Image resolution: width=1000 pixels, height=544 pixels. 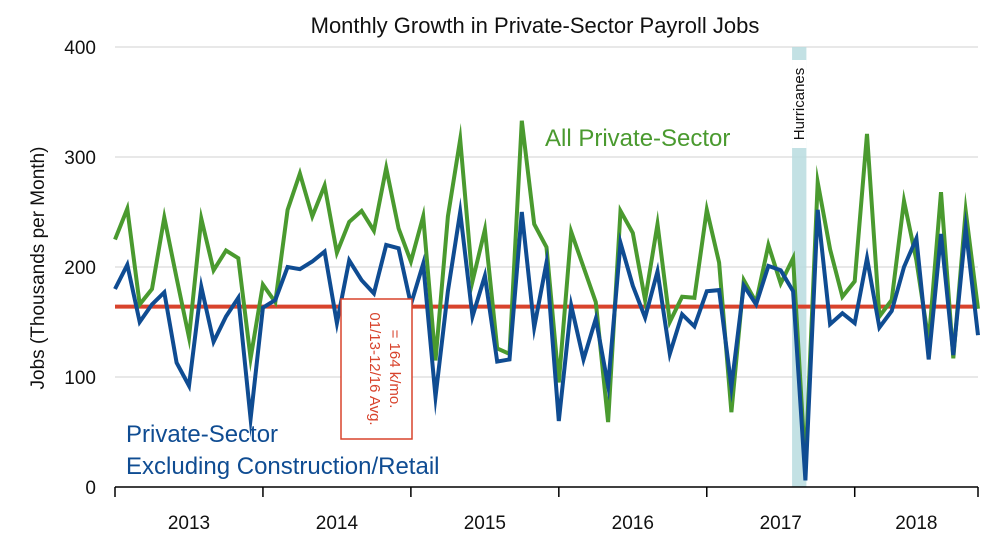 What do you see at coordinates (781, 523) in the screenshot?
I see `x-tick-2017: 2017` at bounding box center [781, 523].